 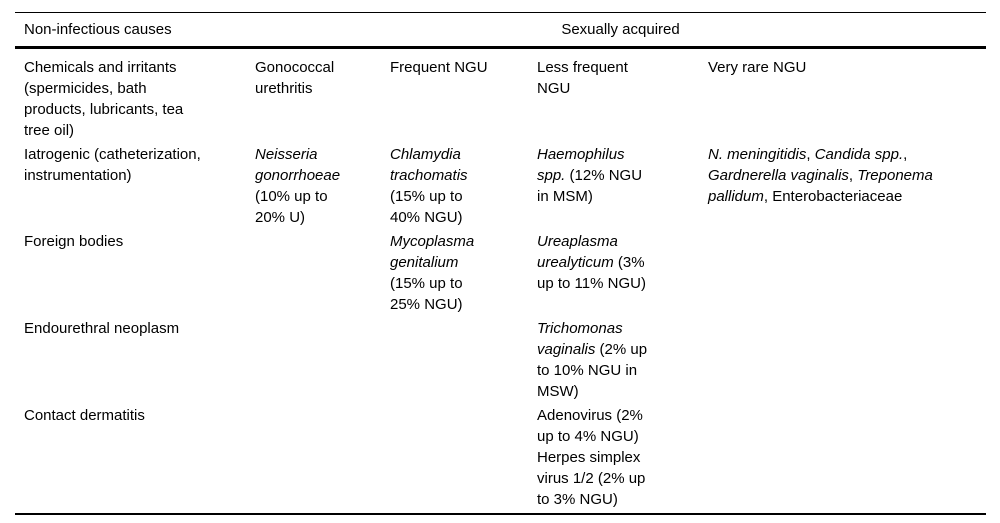 I want to click on cell-text: Frequent NGU, so click(x=439, y=67).